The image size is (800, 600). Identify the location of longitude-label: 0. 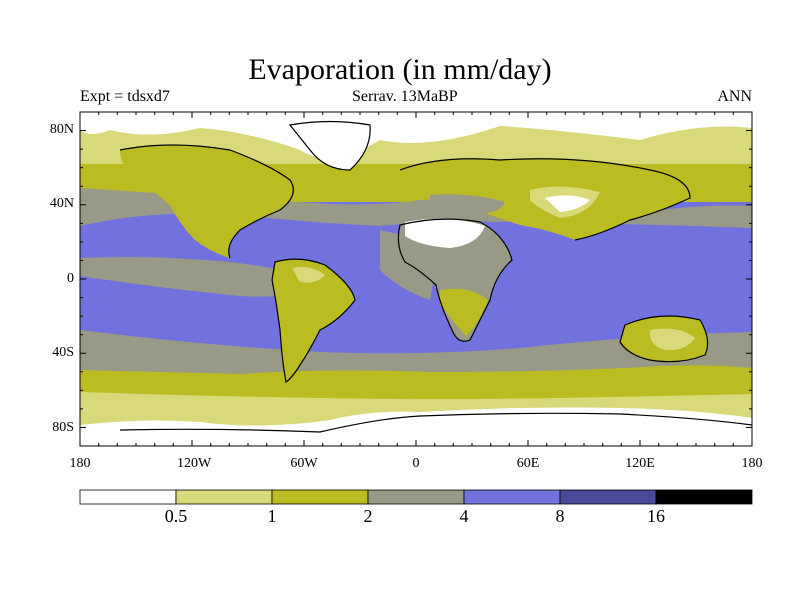
(416, 463).